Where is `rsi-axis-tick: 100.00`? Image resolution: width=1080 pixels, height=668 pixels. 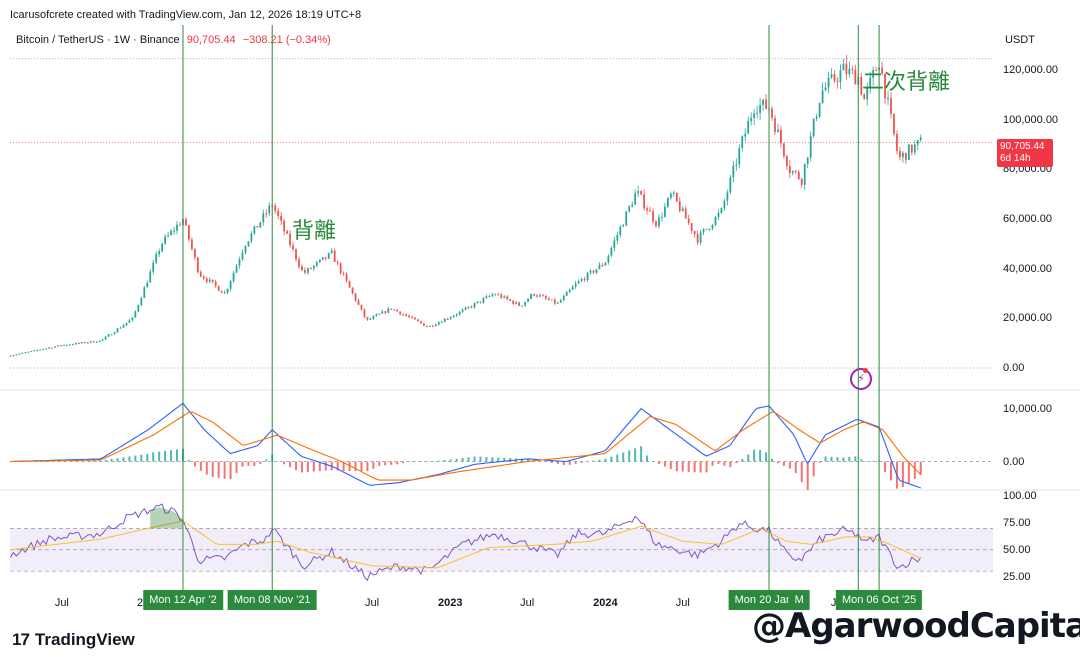 rsi-axis-tick: 100.00 is located at coordinates (1020, 496).